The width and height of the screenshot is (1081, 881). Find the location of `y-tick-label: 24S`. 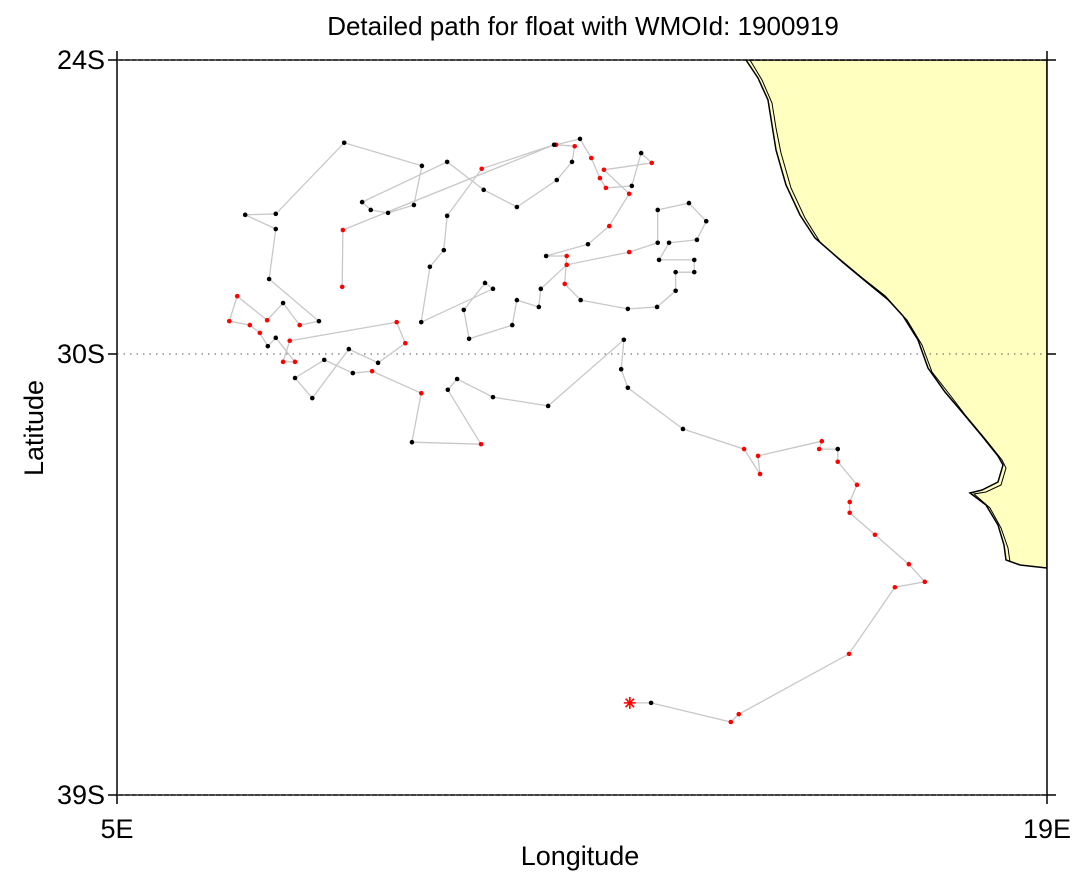

y-tick-label: 24S is located at coordinates (81, 60).